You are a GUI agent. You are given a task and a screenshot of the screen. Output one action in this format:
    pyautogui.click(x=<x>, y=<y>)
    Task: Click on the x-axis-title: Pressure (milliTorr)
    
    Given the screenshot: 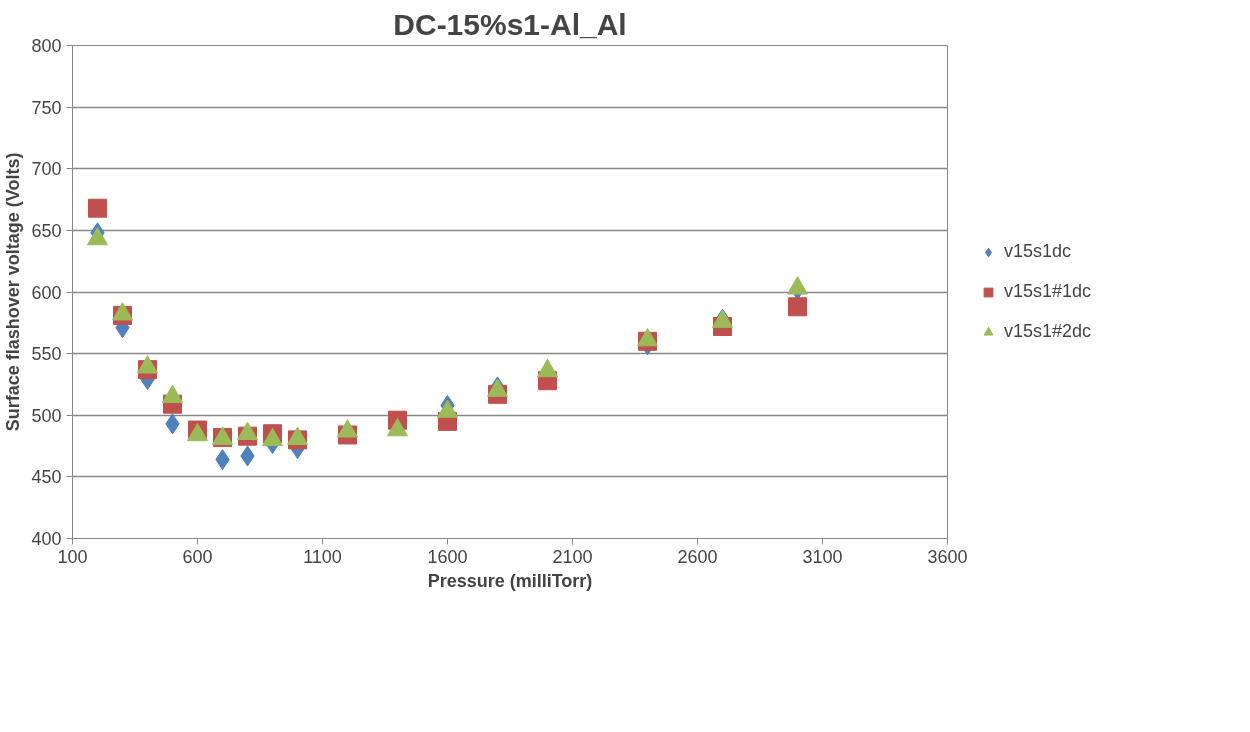 What is the action you would take?
    pyautogui.click(x=510, y=580)
    